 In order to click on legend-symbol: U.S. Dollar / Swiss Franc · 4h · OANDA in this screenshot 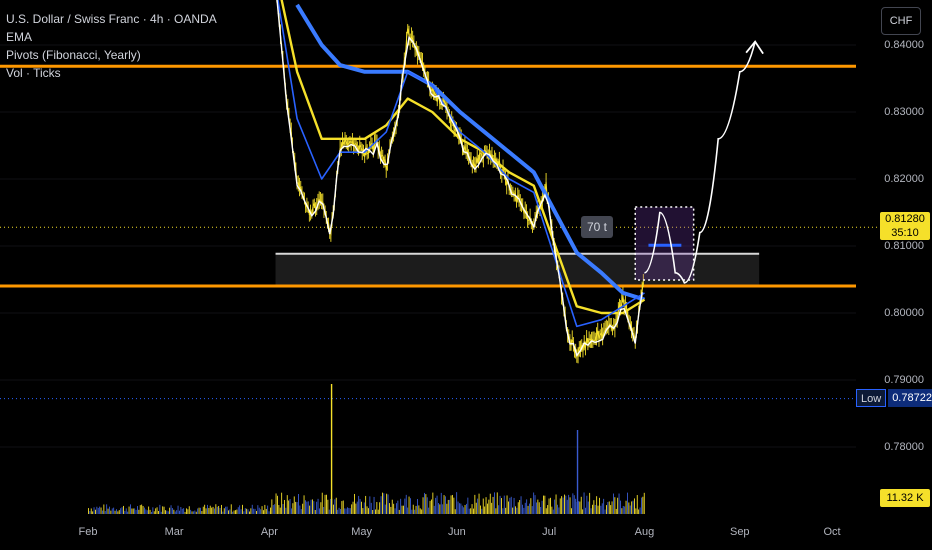, I will do `click(111, 19)`.